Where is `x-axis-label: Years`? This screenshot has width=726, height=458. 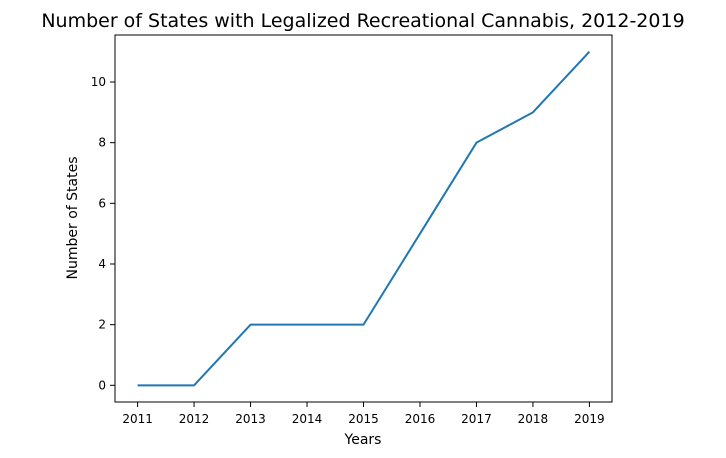 x-axis-label: Years is located at coordinates (363, 440).